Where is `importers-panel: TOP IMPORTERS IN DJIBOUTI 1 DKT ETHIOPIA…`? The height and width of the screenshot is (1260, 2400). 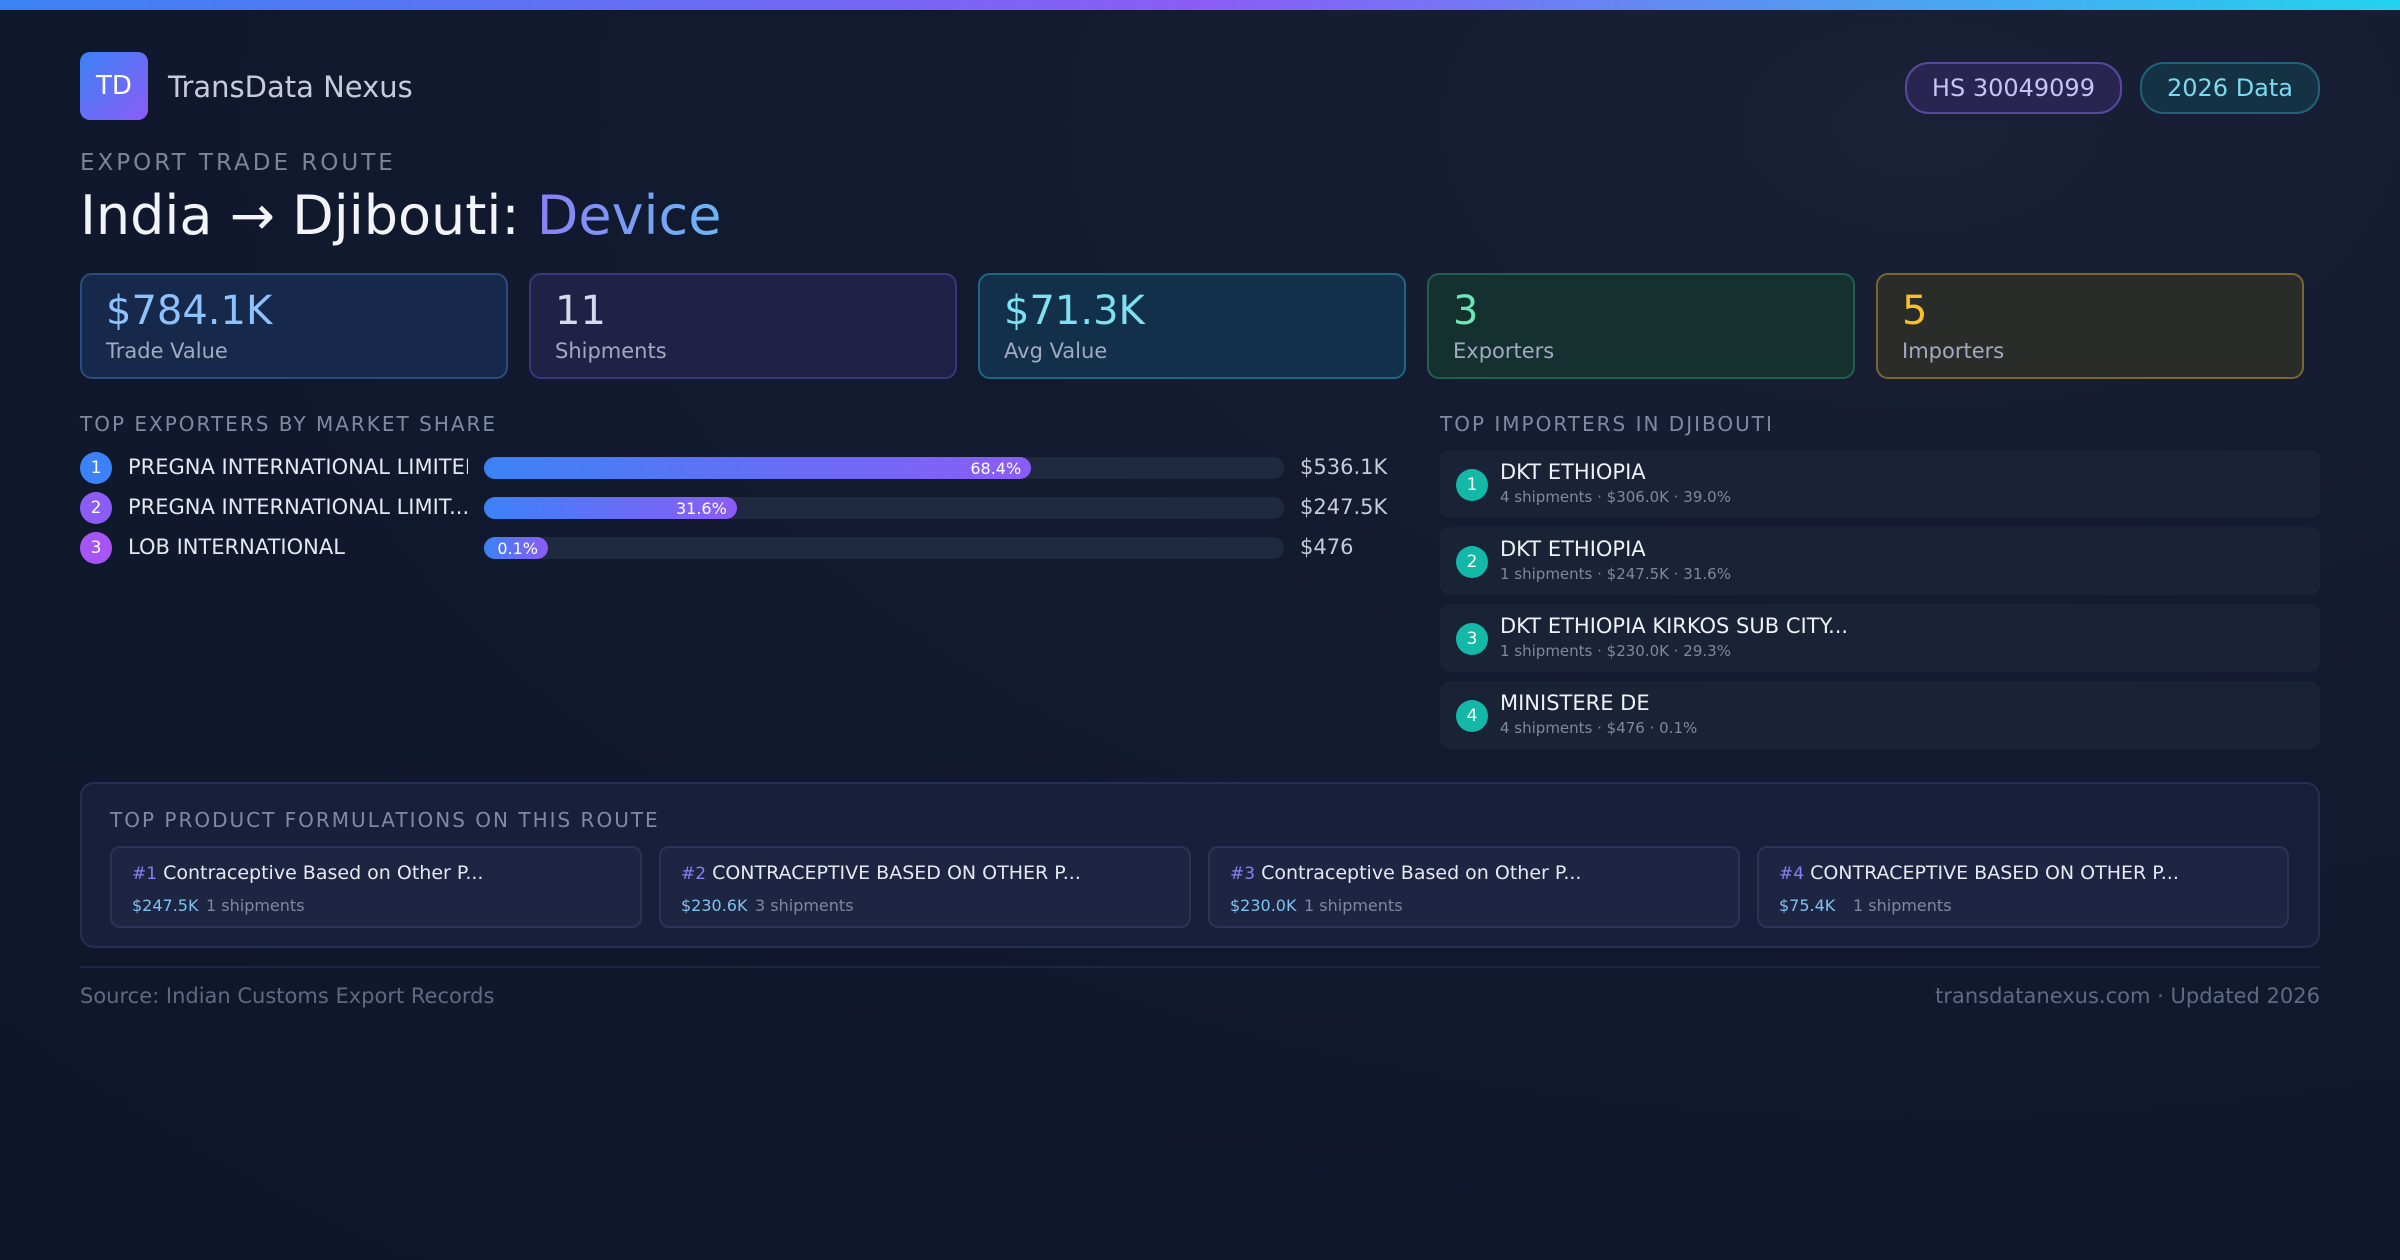 importers-panel: TOP IMPORTERS IN DJIBOUTI 1 DKT ETHIOPIA… is located at coordinates (1880, 580).